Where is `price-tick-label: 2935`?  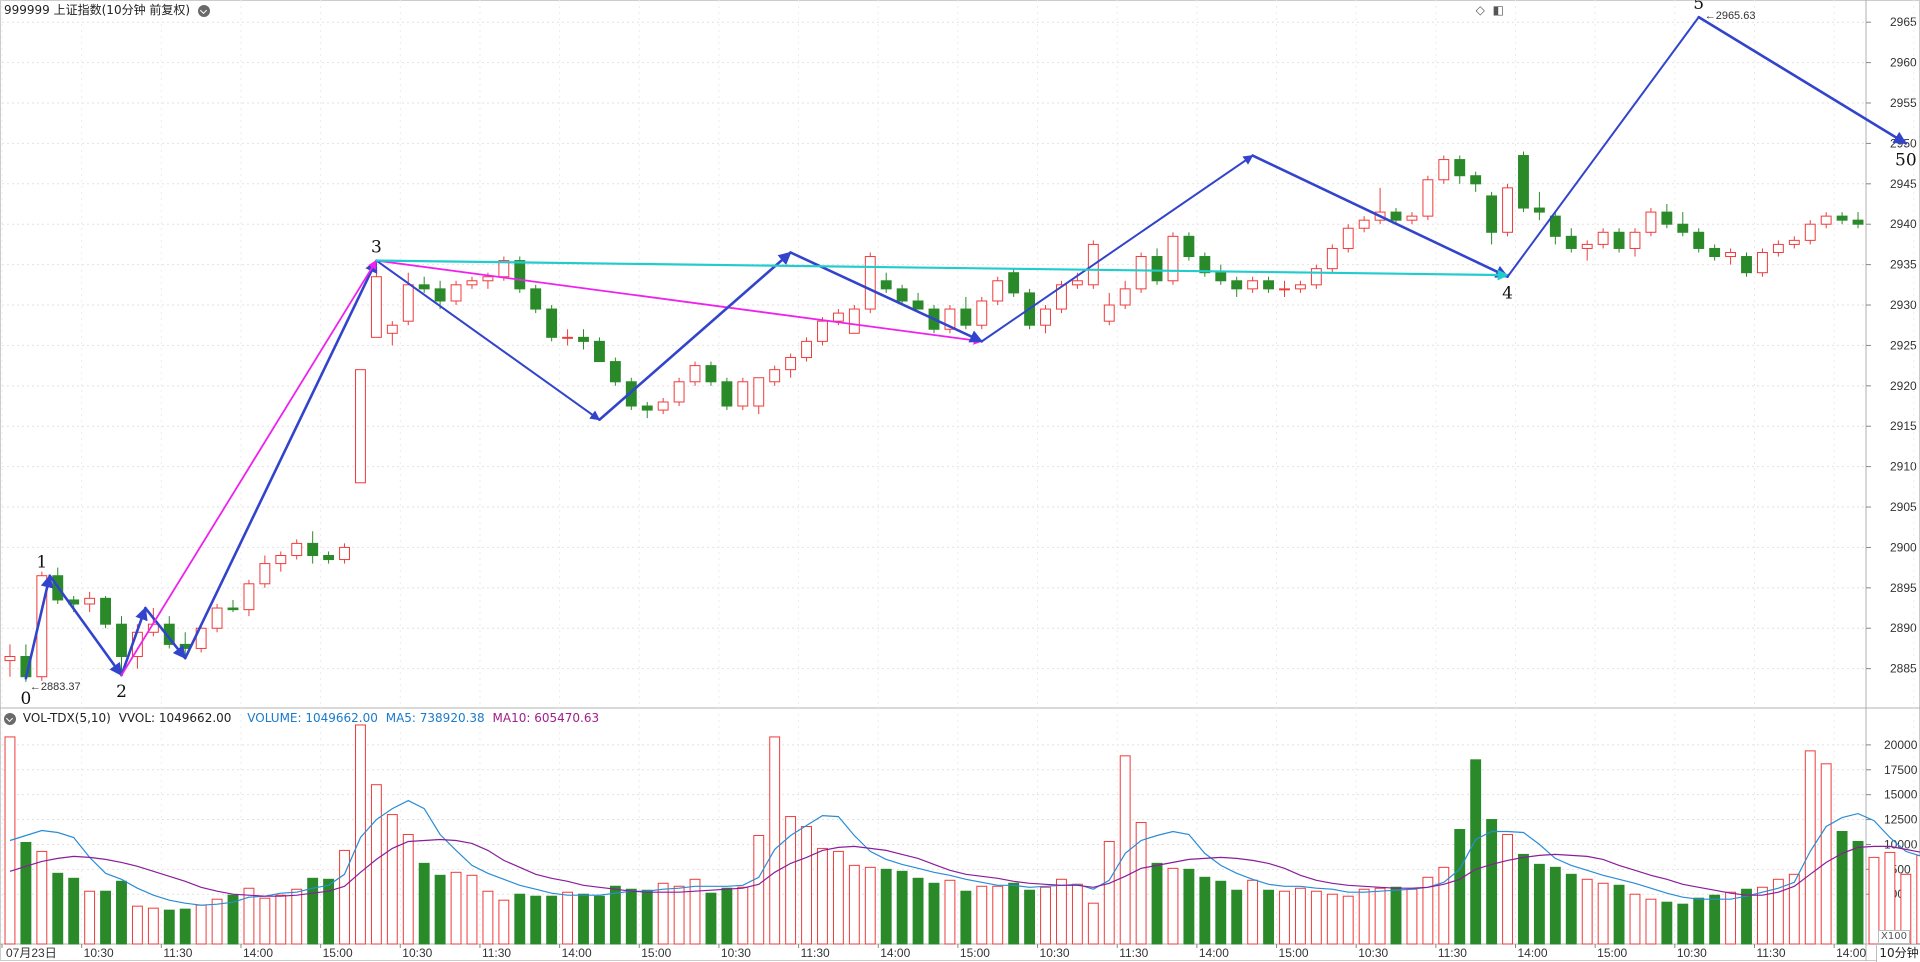 price-tick-label: 2935 is located at coordinates (1903, 265).